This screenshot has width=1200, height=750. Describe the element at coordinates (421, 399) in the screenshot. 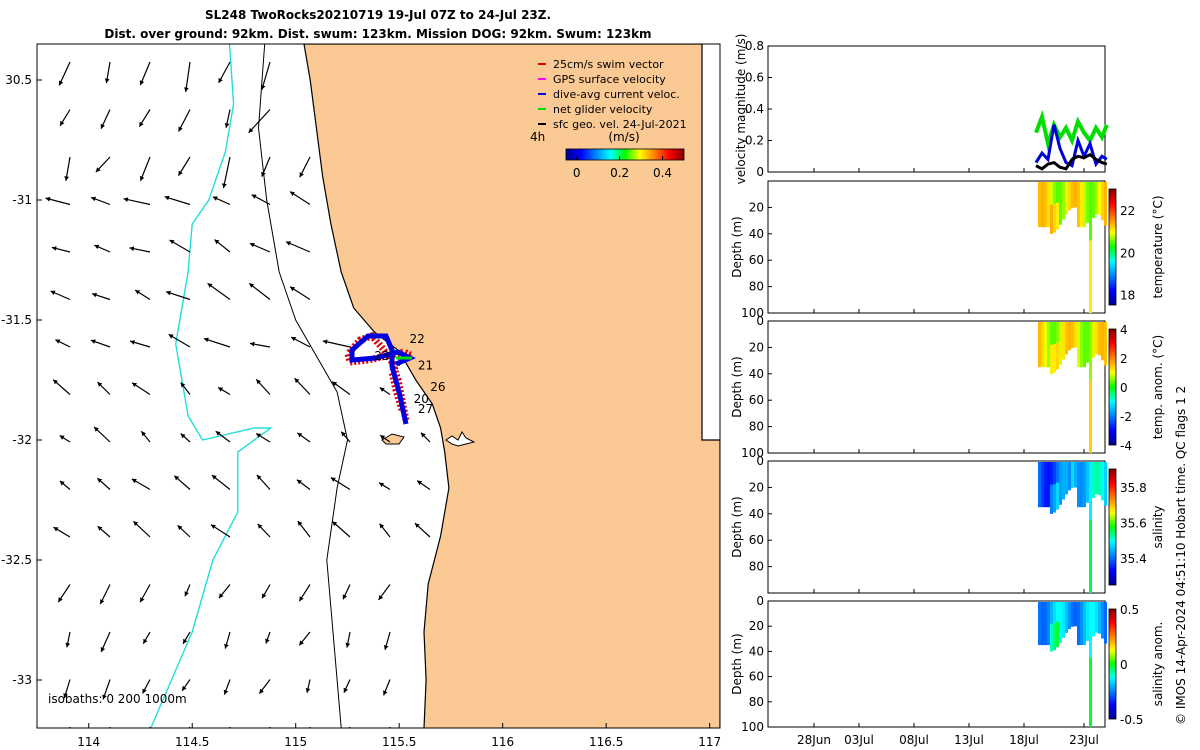

I see `day-label: 20` at that location.